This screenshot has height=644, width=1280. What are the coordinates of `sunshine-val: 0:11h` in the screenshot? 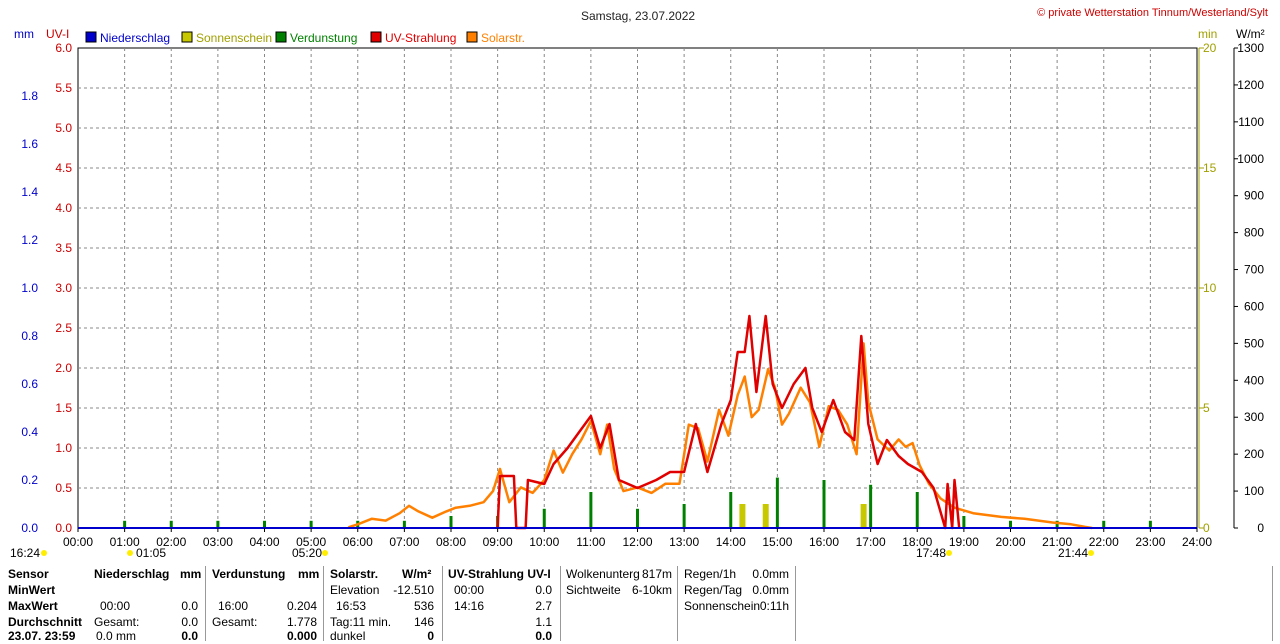 It's located at (774, 606).